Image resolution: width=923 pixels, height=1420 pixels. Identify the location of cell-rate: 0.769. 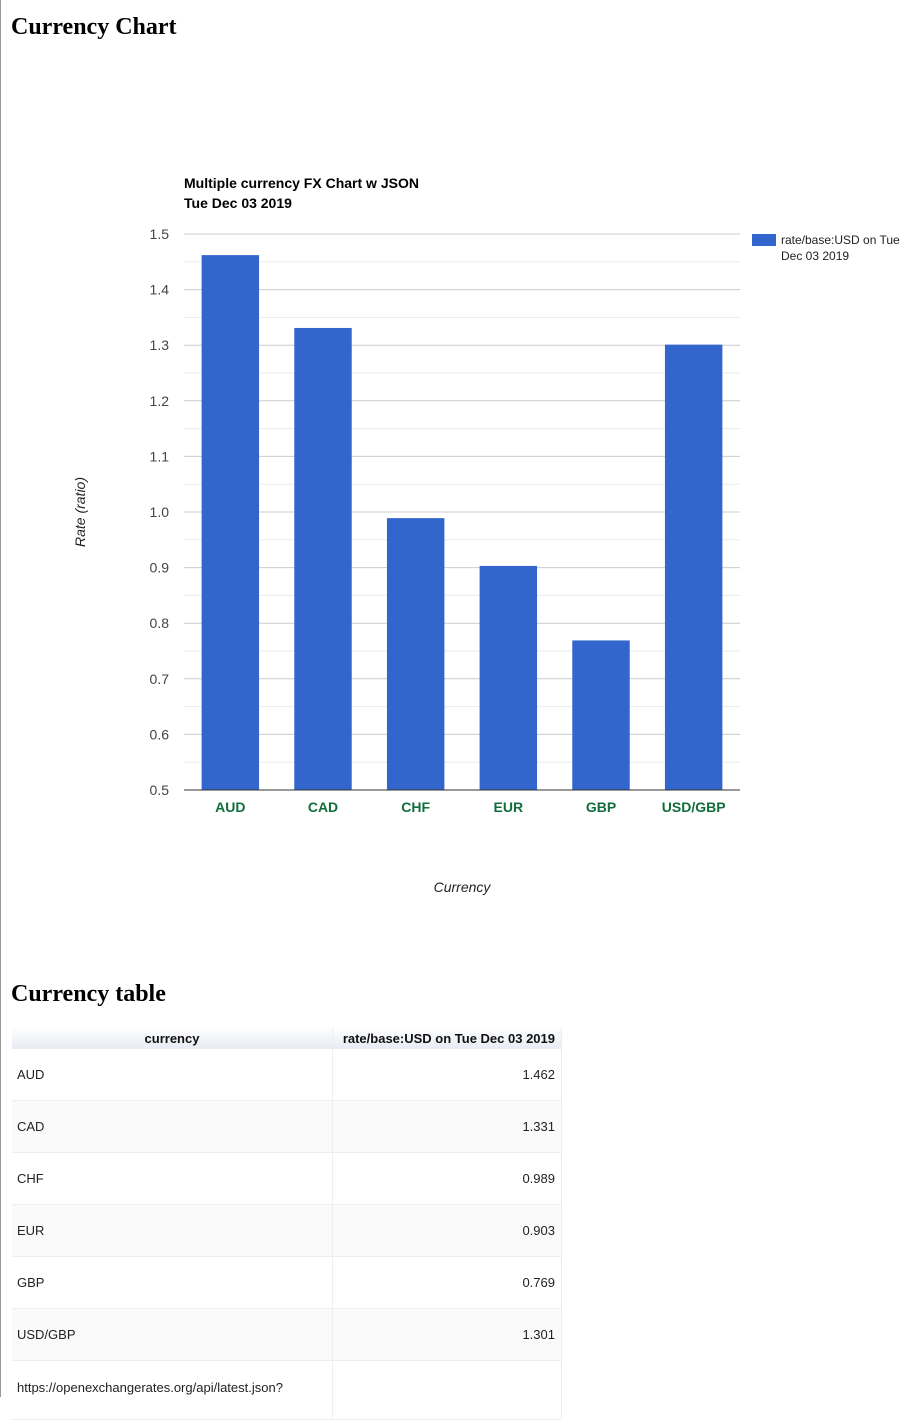
(447, 1282).